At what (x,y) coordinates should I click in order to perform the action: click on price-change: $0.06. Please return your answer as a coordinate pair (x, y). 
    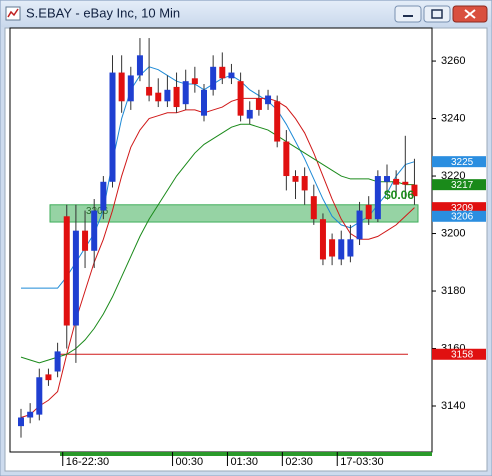
    Looking at the image, I should click on (399, 195).